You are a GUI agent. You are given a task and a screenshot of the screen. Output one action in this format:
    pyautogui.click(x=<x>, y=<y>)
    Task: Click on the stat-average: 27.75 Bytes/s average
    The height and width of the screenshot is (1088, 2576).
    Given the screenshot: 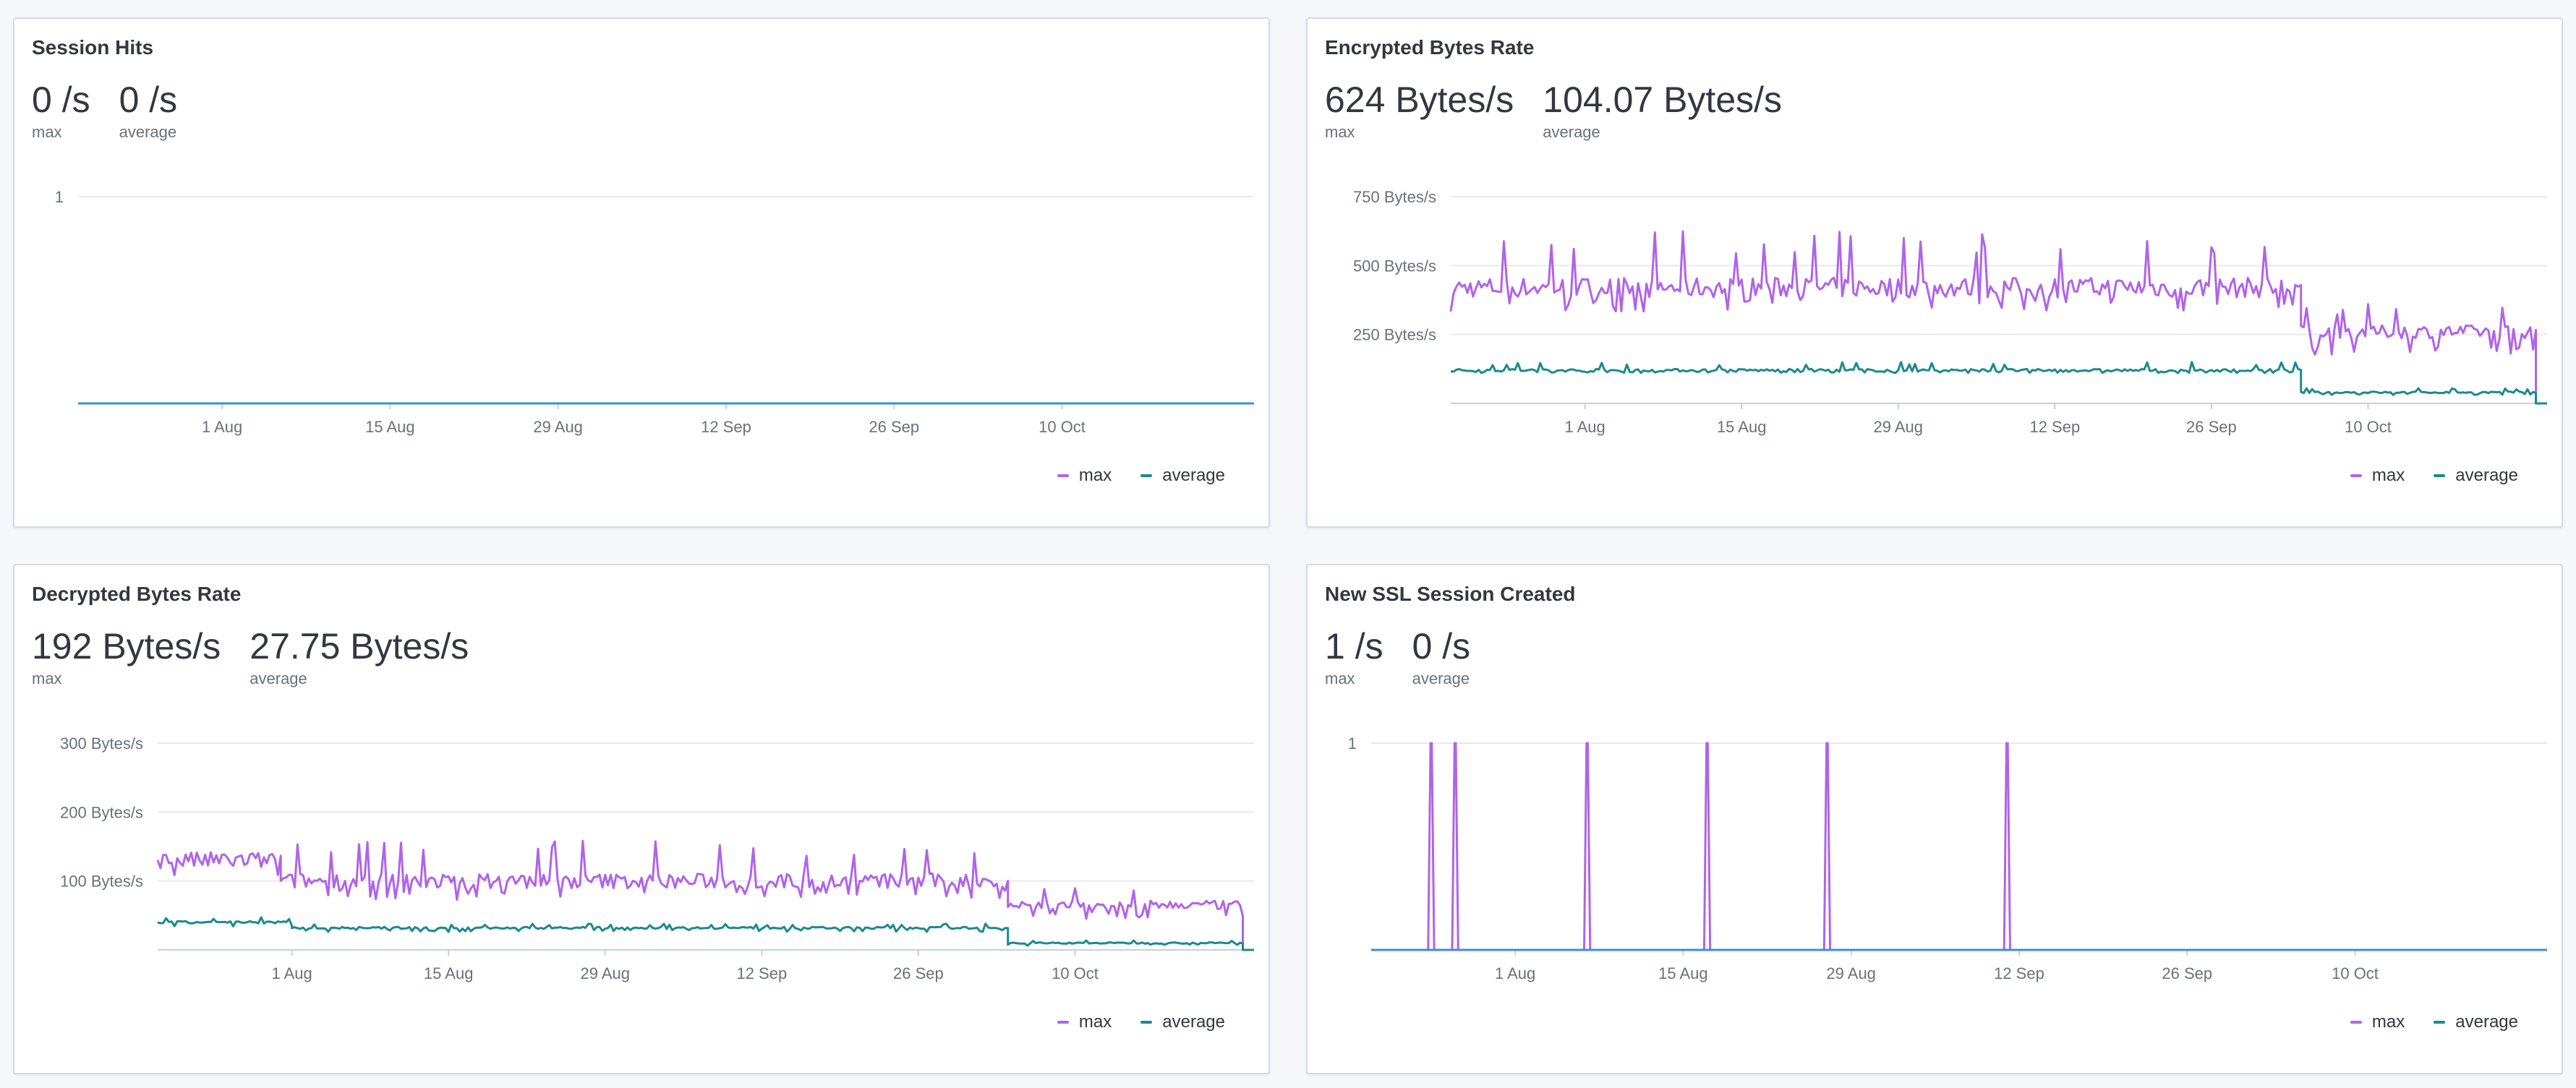 What is the action you would take?
    pyautogui.click(x=359, y=657)
    